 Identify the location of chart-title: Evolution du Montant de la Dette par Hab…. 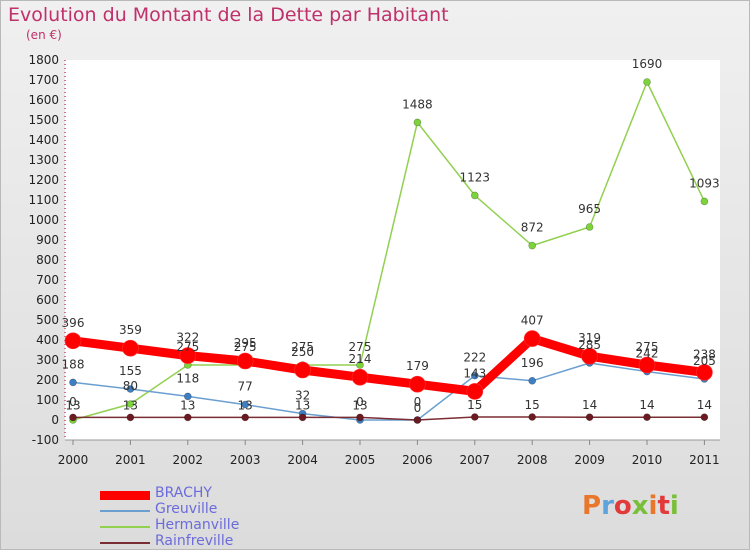
(228, 15).